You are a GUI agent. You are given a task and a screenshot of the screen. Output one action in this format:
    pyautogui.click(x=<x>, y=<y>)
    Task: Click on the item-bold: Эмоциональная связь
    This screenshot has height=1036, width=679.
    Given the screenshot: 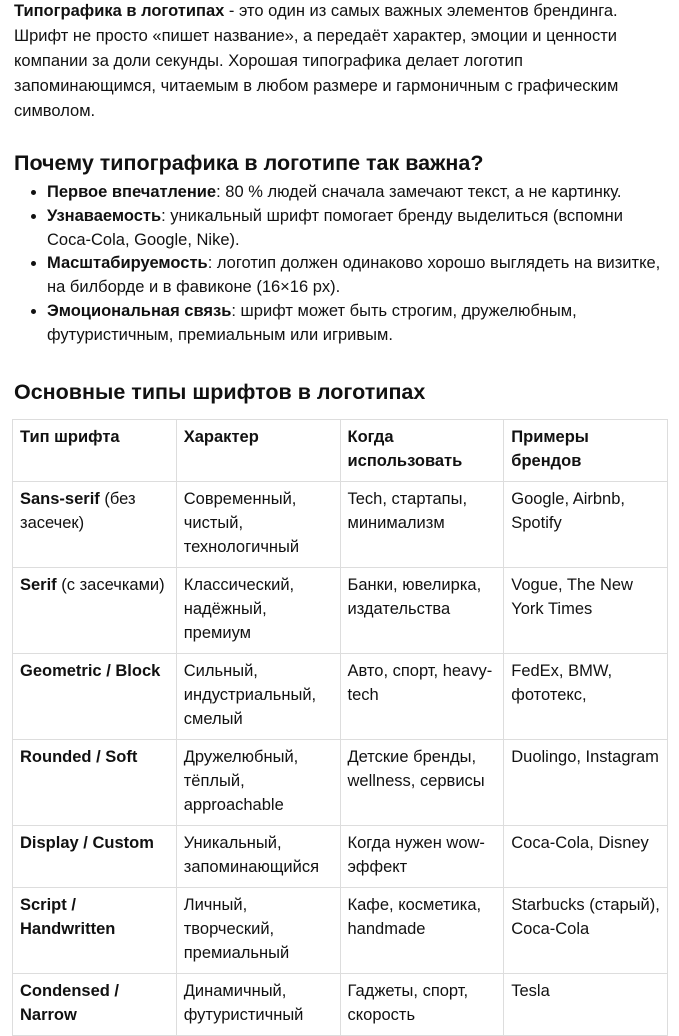 What is the action you would take?
    pyautogui.click(x=139, y=310)
    